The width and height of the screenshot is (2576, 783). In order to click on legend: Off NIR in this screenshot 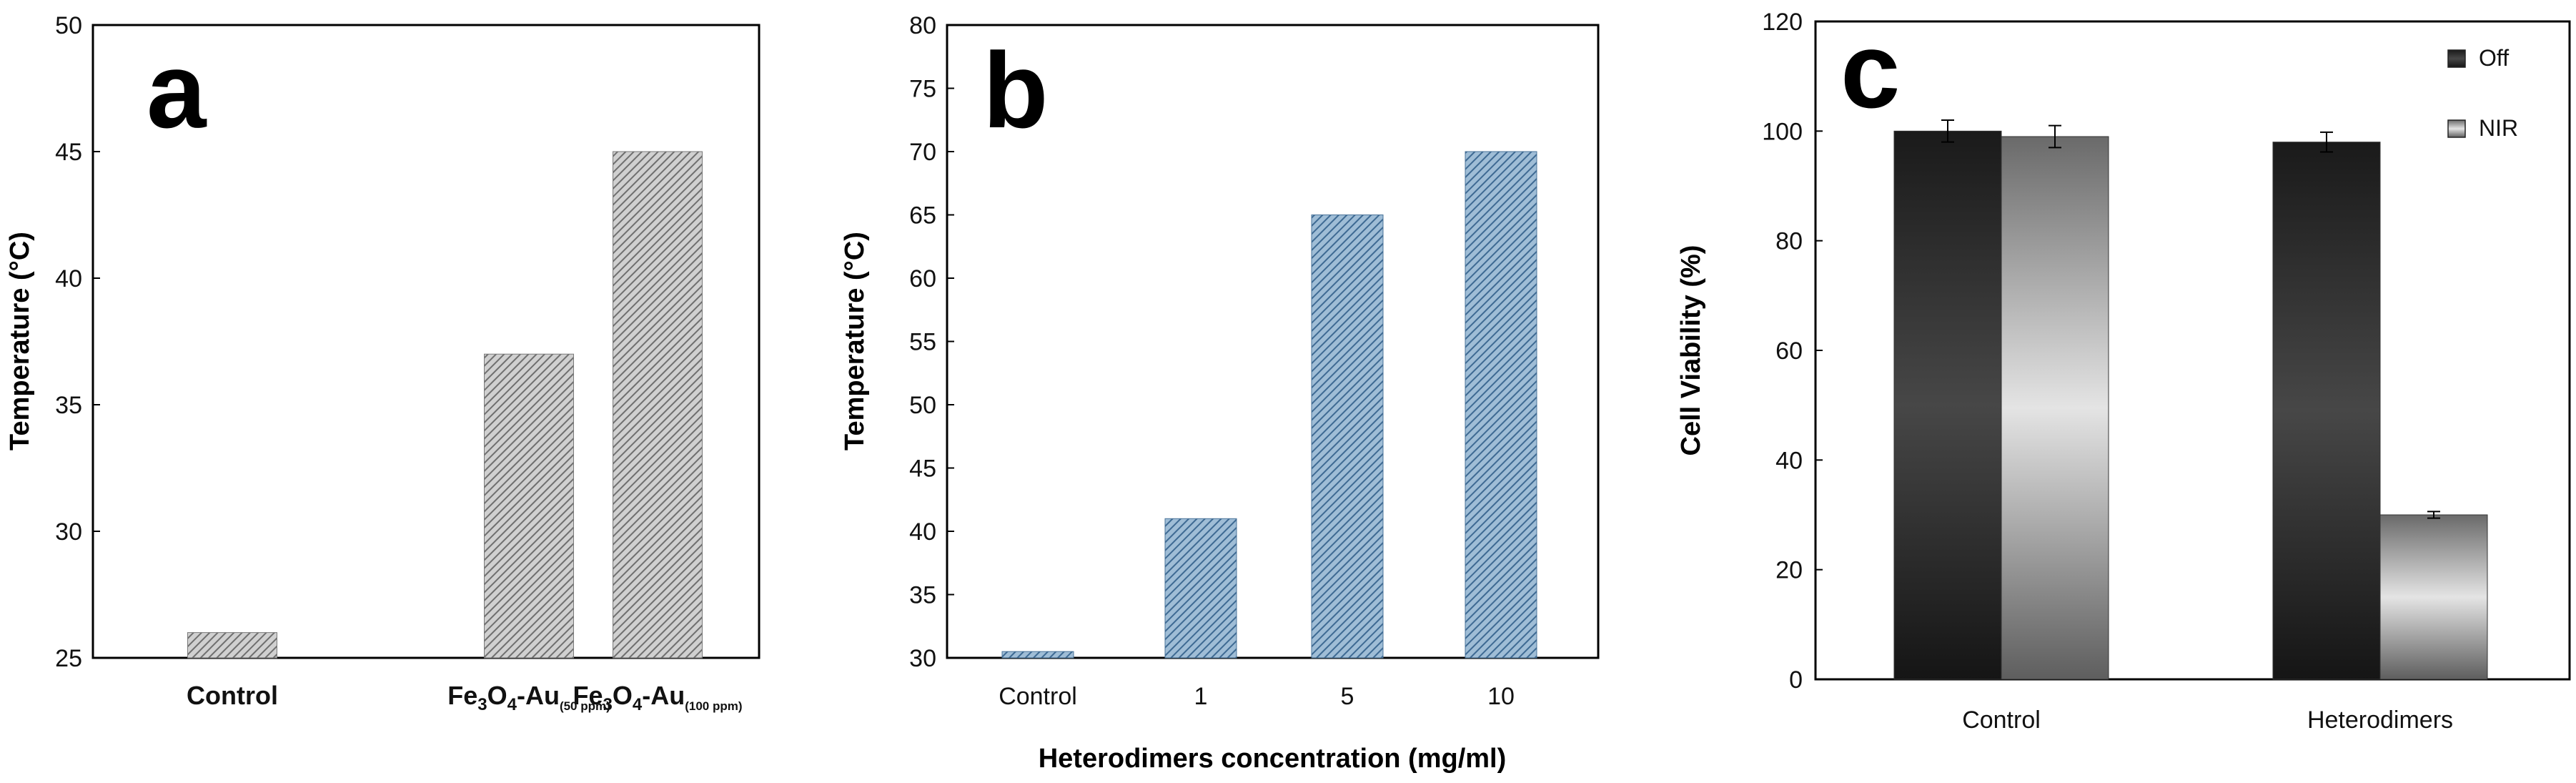, I will do `click(2482, 93)`.